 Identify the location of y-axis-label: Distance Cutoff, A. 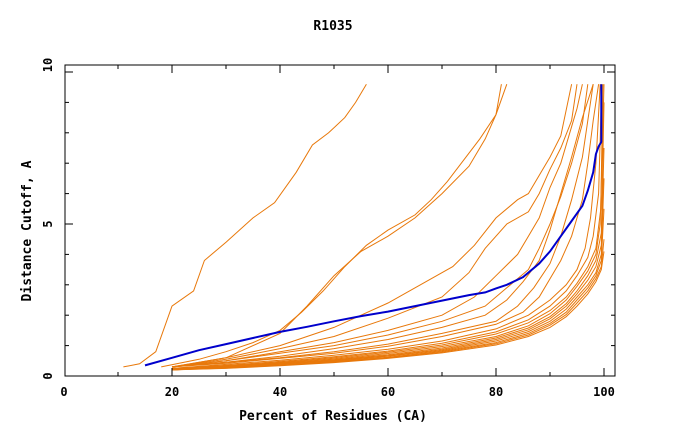
(27, 230).